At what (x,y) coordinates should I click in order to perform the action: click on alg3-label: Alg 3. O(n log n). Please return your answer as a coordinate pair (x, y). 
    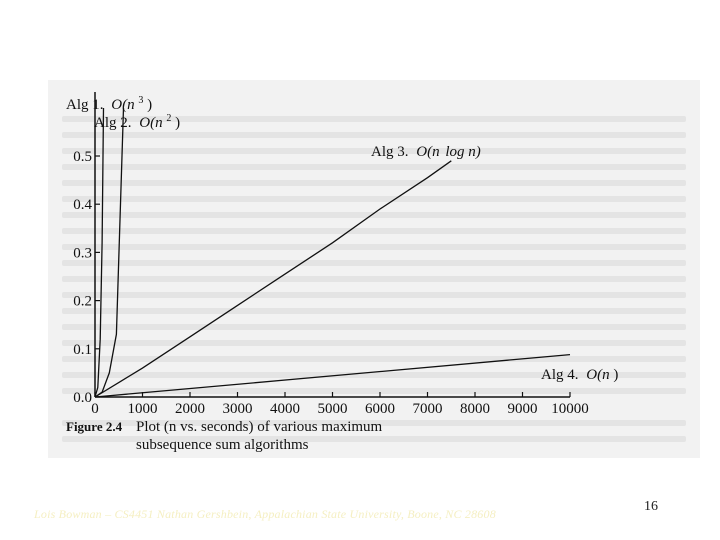
    Looking at the image, I should click on (426, 152).